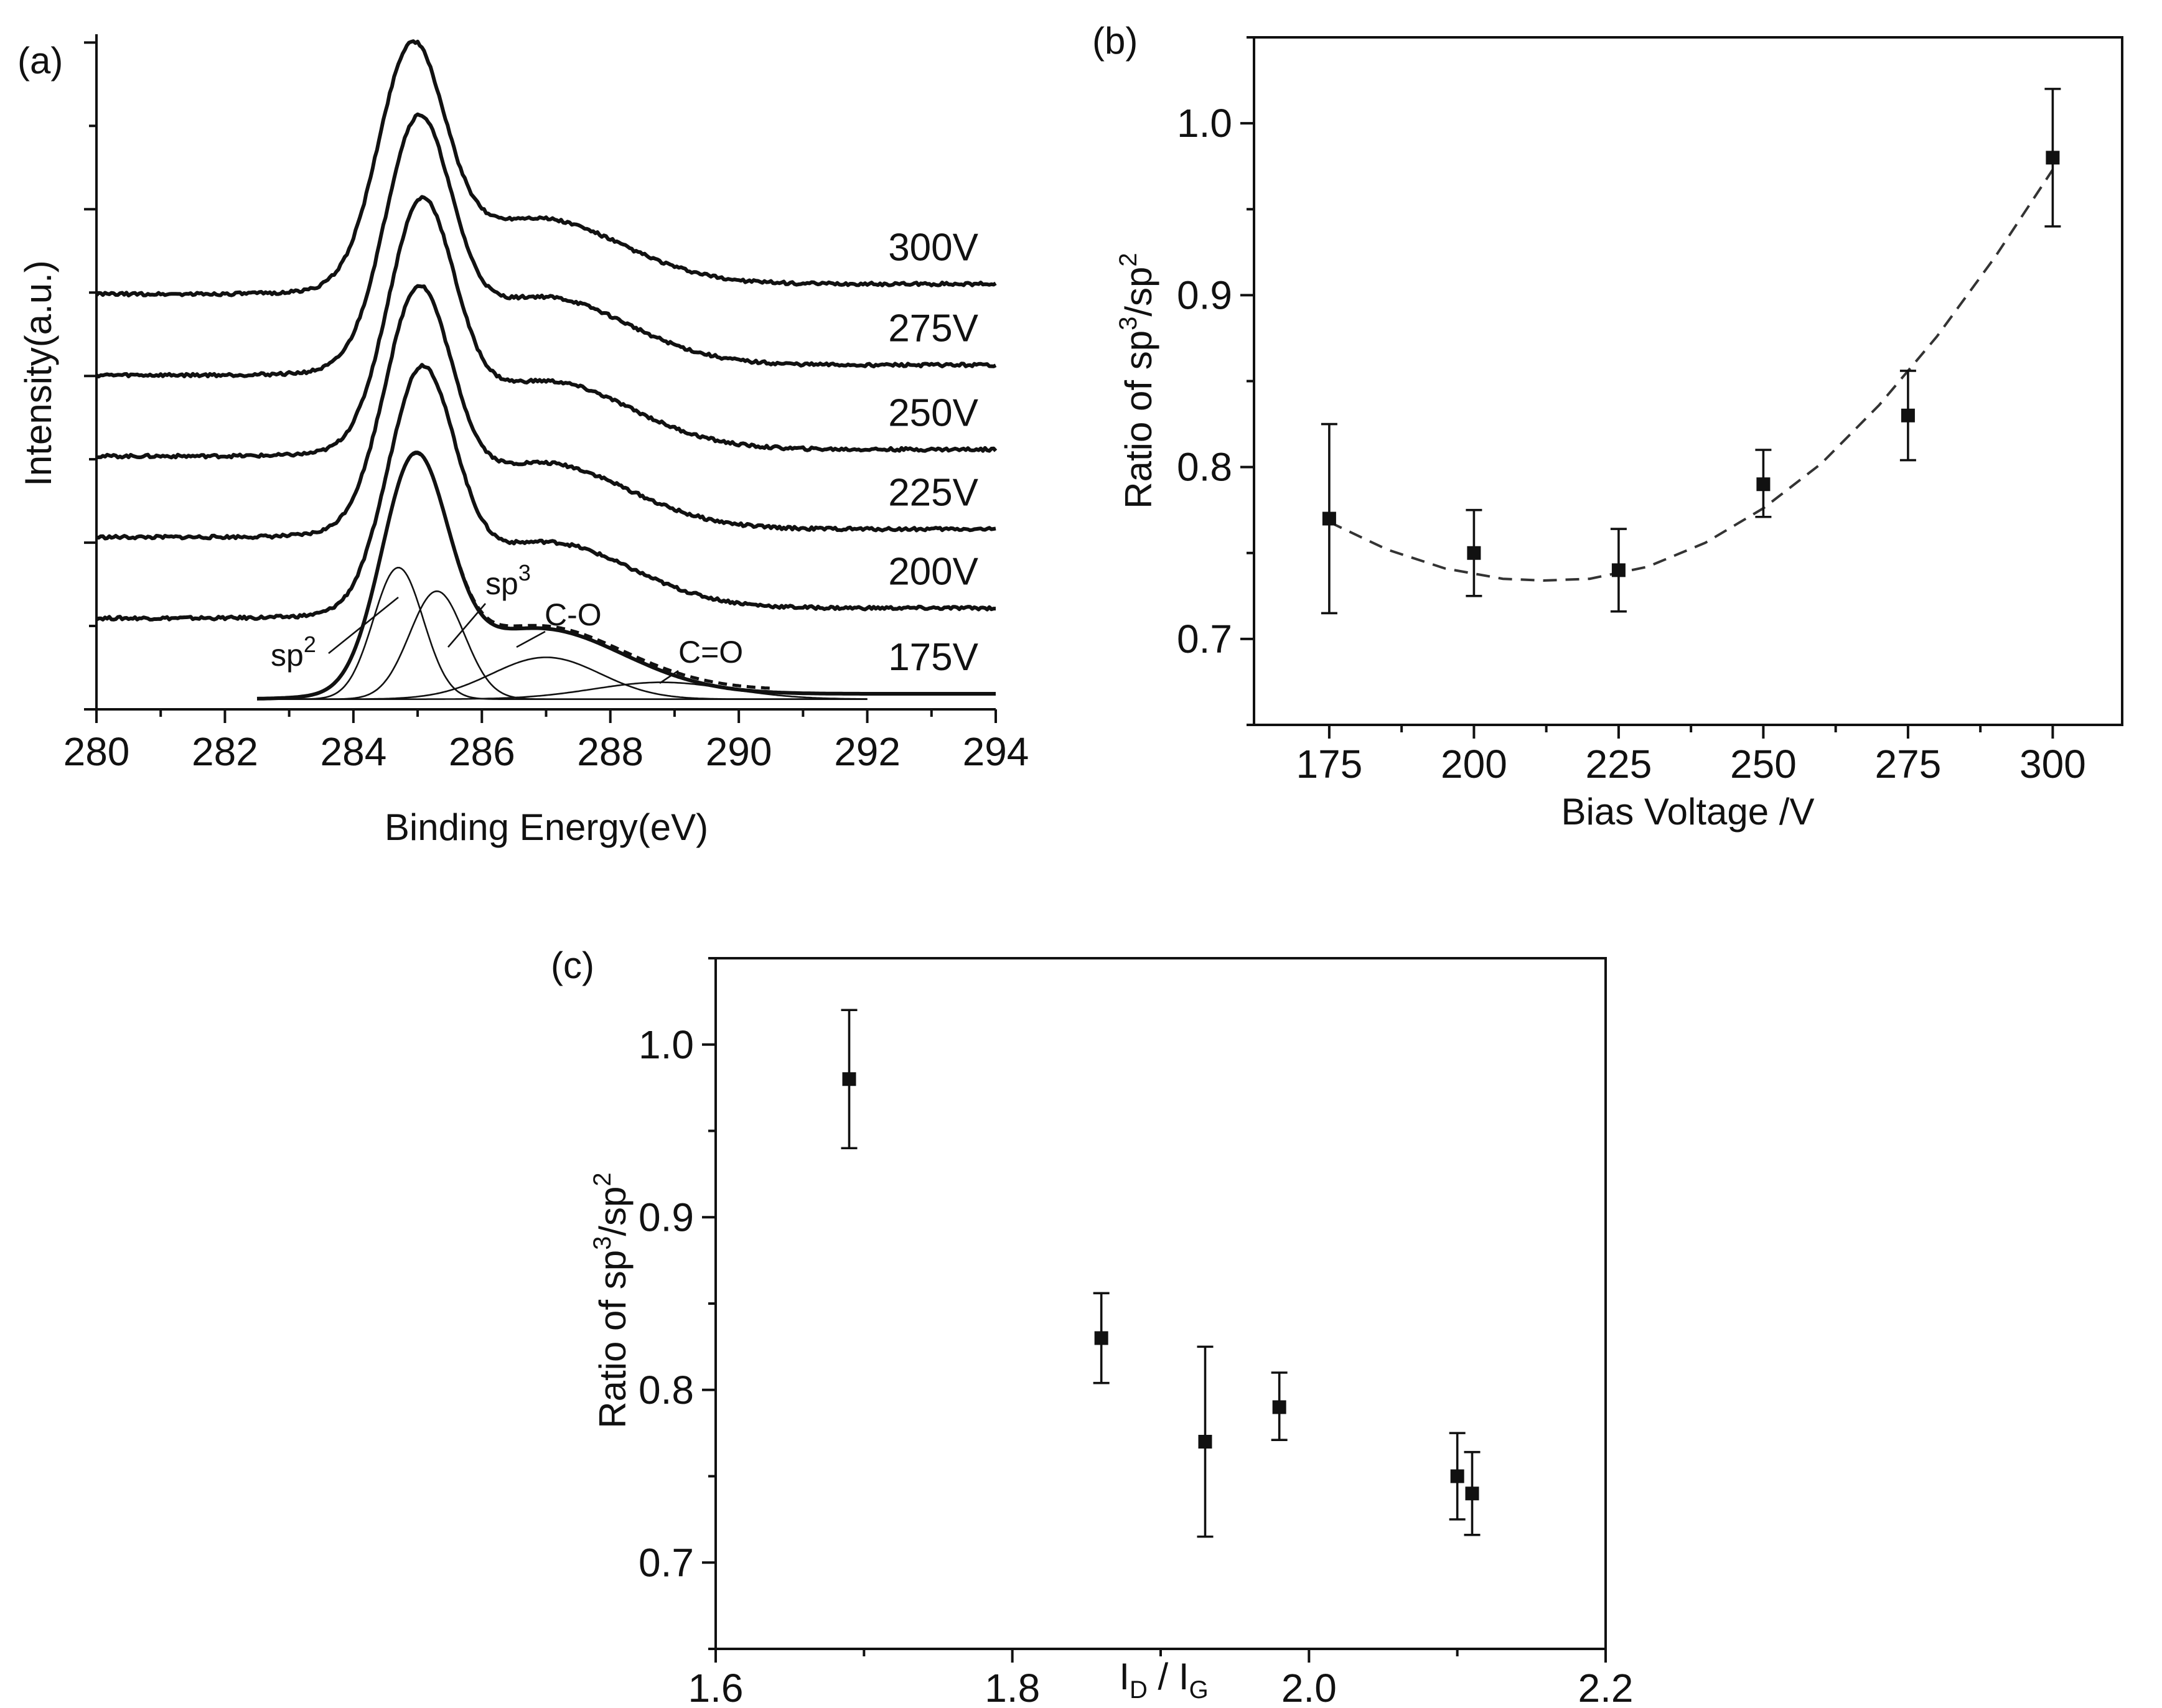 Image resolution: width=2162 pixels, height=1708 pixels. I want to click on panel-c-x-tick-label: 2.0, so click(1309, 1687).